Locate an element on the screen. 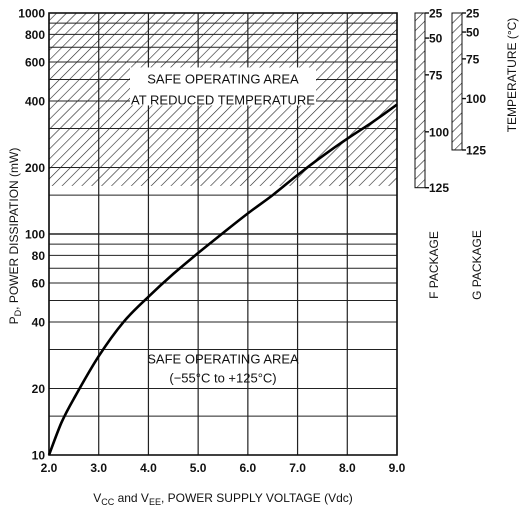 This screenshot has height=512, width=527. package-label: F PACKAGE is located at coordinates (434, 265).